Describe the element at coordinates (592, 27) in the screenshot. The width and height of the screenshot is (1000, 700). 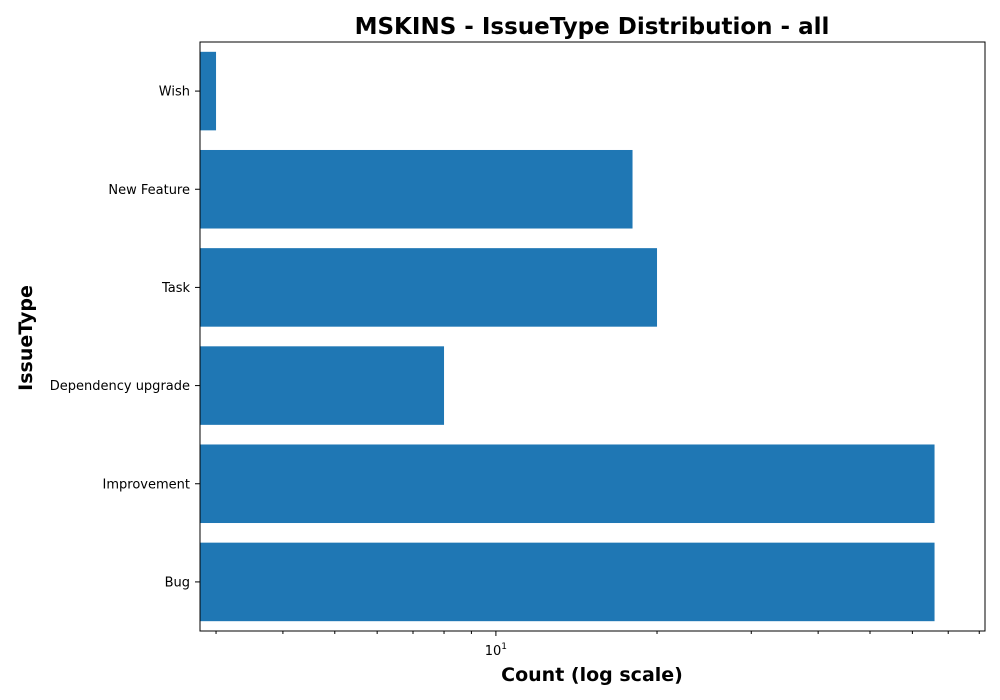
I see `chart-title: MSKINS - IssueType Distribution - all` at that location.